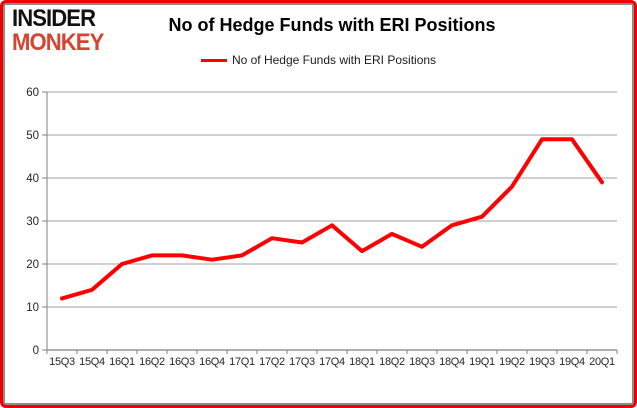 The width and height of the screenshot is (637, 408). What do you see at coordinates (32, 93) in the screenshot?
I see `ytick-label-60: 60` at bounding box center [32, 93].